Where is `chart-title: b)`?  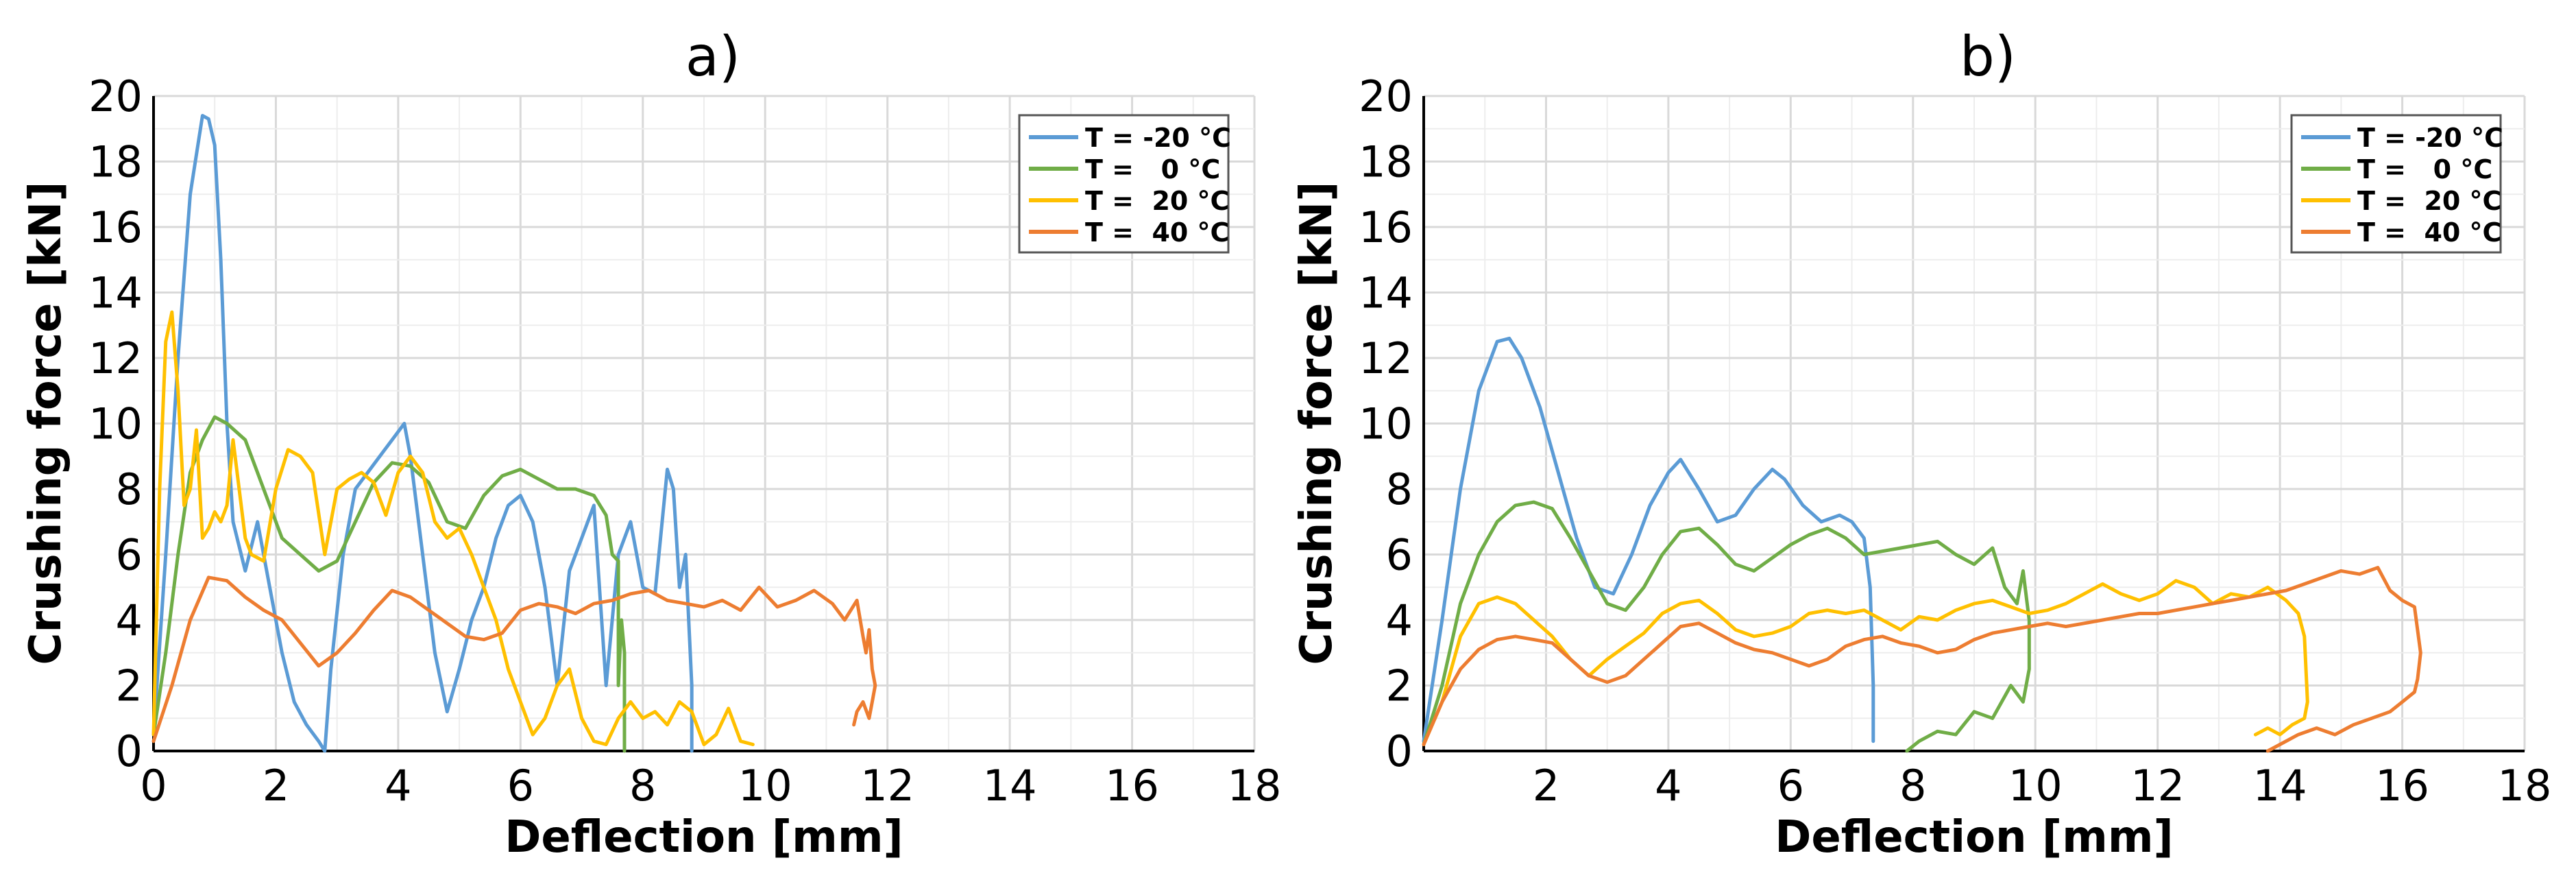 chart-title: b) is located at coordinates (1988, 56).